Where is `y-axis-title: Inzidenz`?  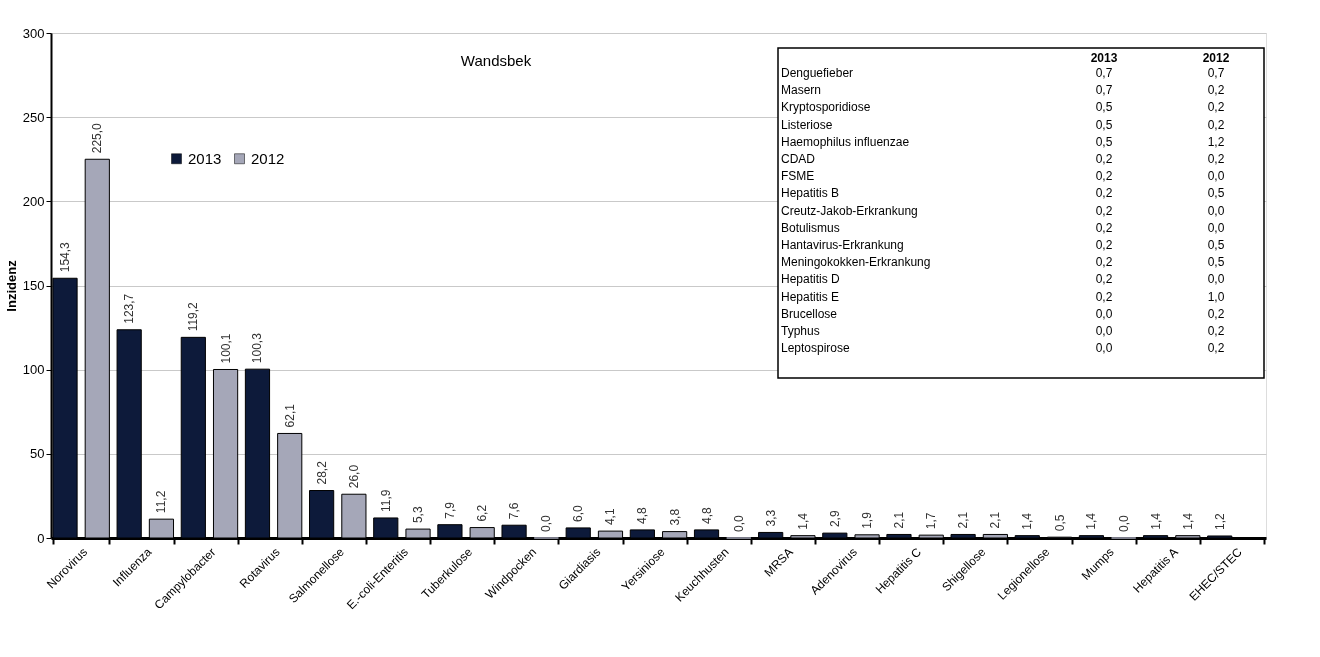 y-axis-title: Inzidenz is located at coordinates (11, 285).